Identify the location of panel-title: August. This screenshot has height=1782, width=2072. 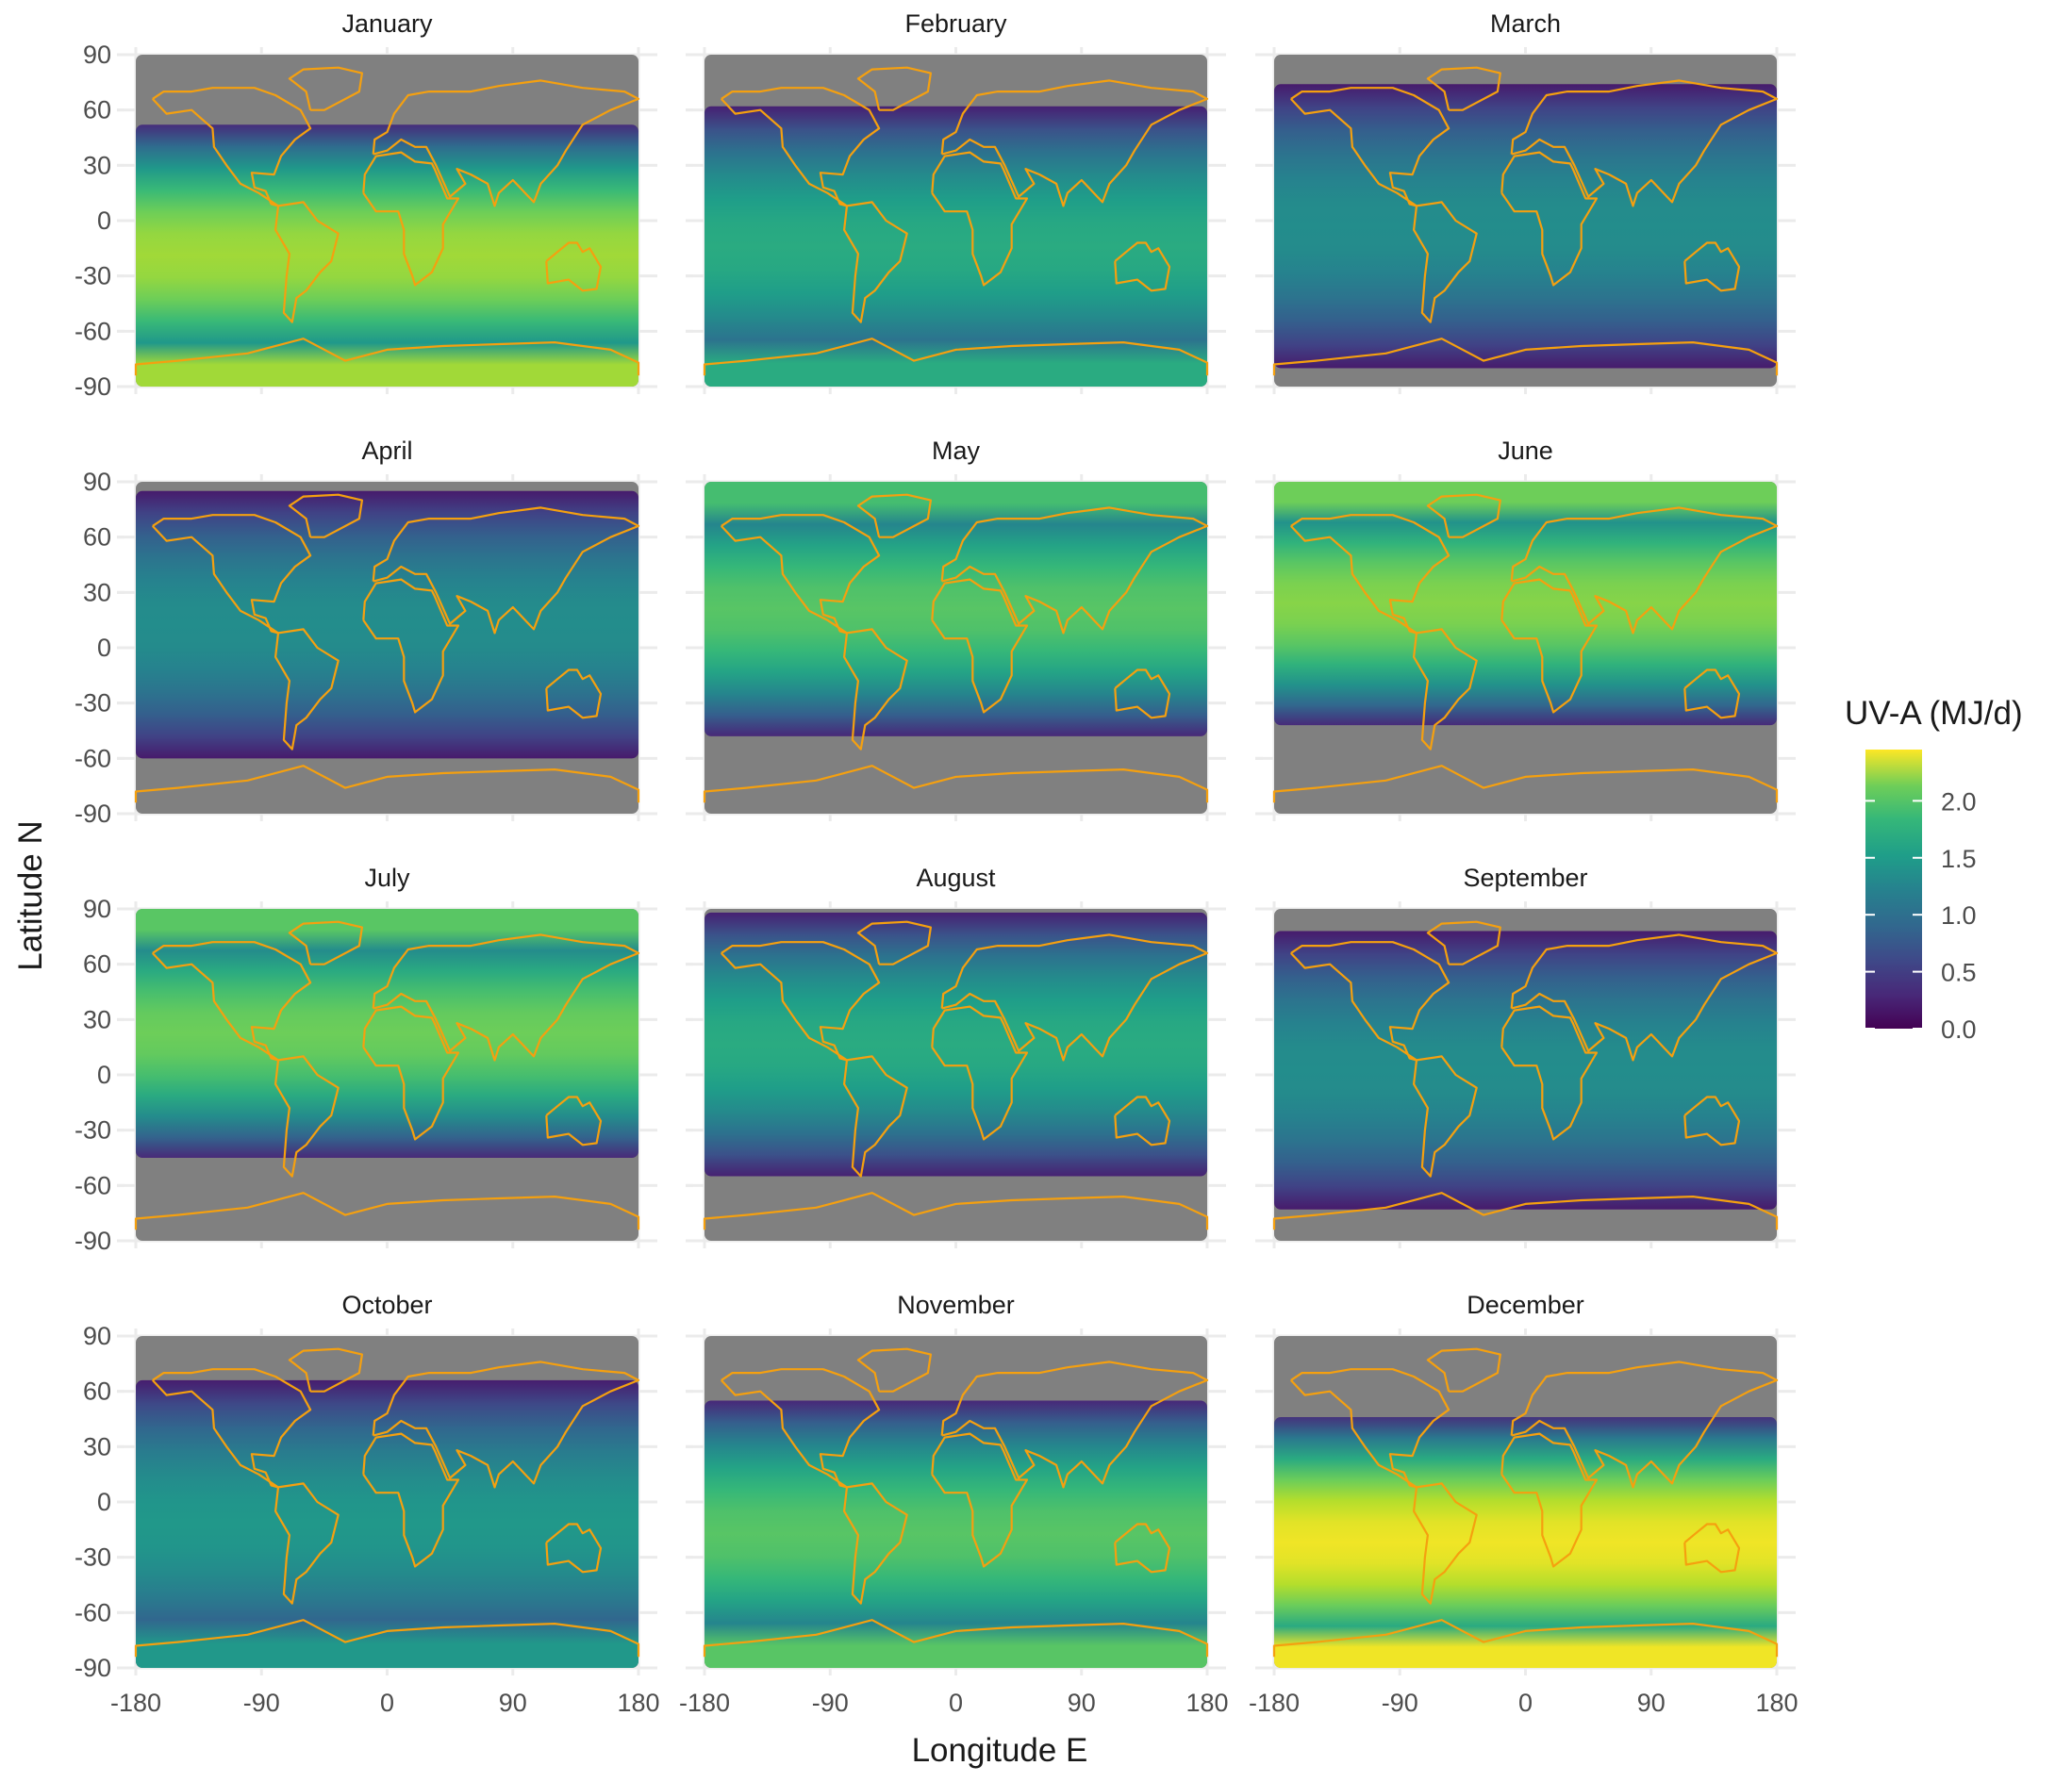
(956, 878).